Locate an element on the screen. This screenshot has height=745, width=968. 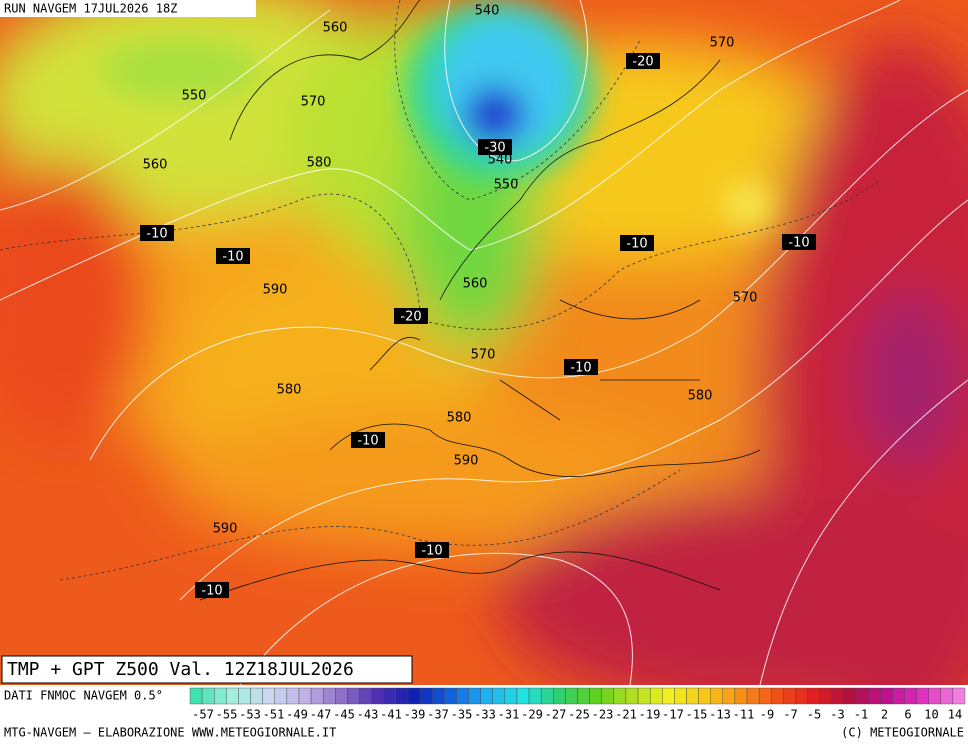
scale-label: -39 is located at coordinates (415, 715).